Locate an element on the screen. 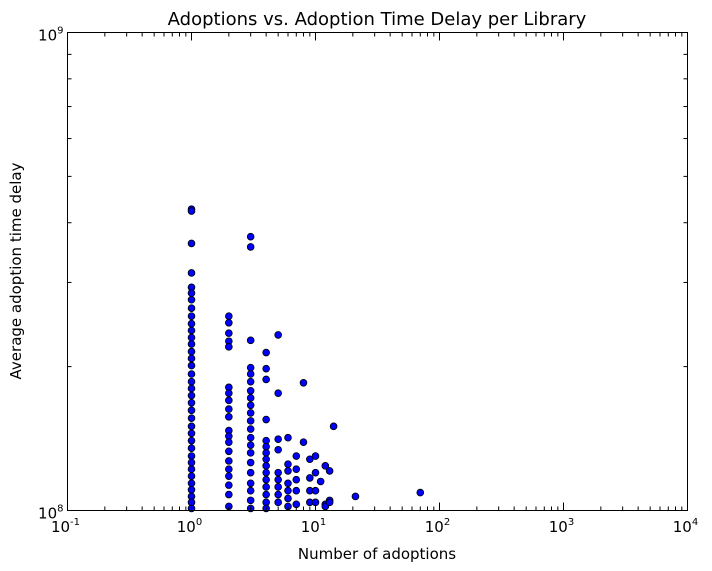 This screenshot has height=571, width=712. x-tick-label: 10² is located at coordinates (437, 526).